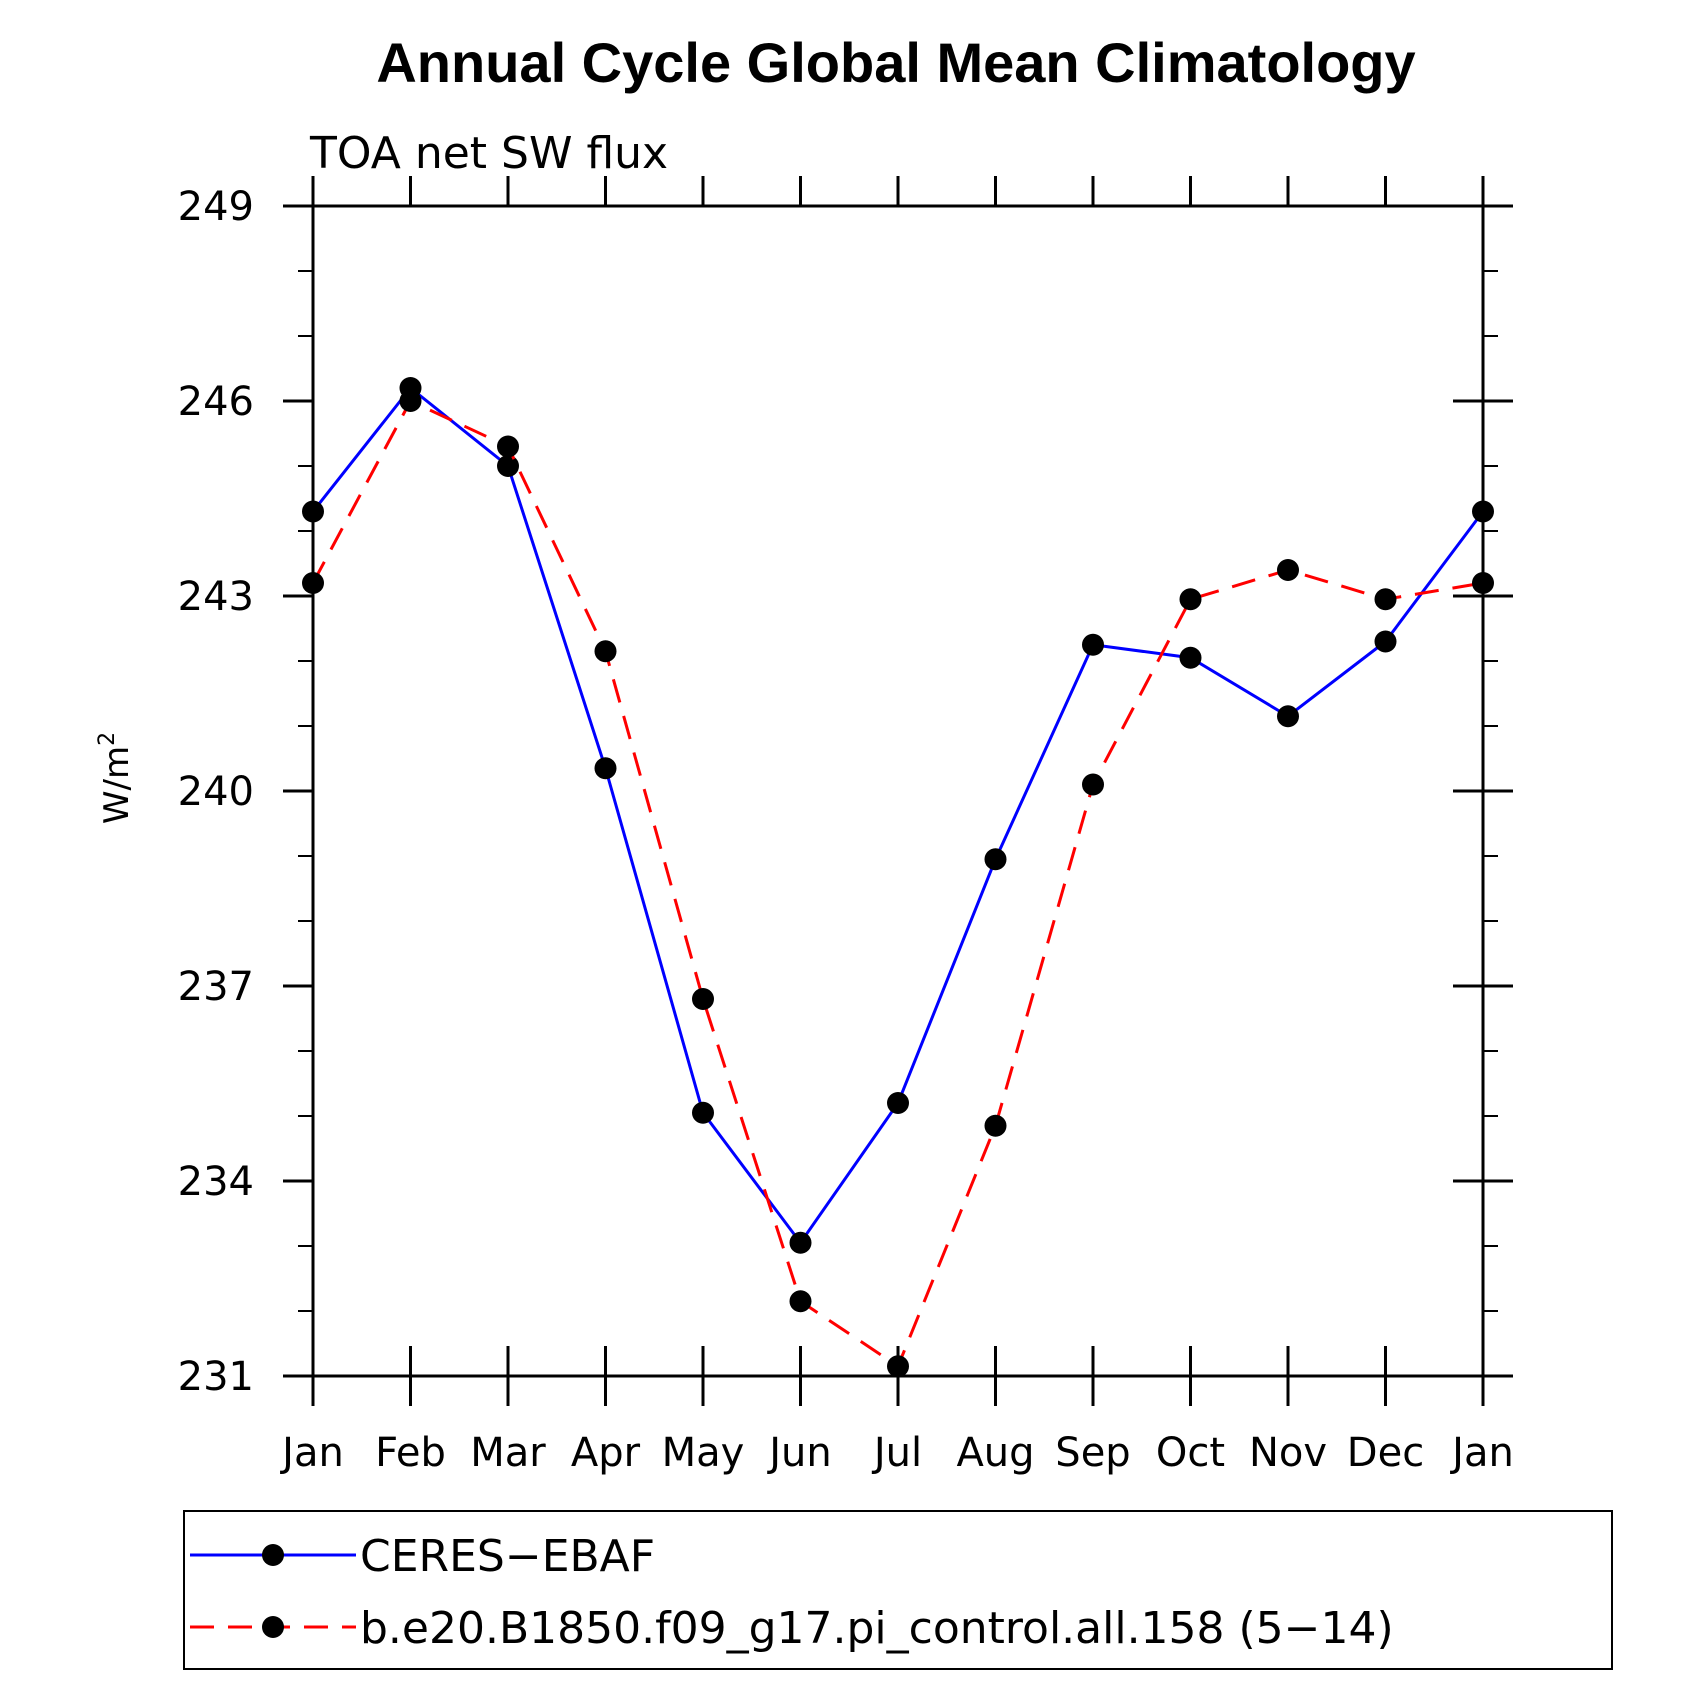 Image resolution: width=1685 pixels, height=1685 pixels. What do you see at coordinates (1190, 1453) in the screenshot?
I see `x-tick-label: Oct` at bounding box center [1190, 1453].